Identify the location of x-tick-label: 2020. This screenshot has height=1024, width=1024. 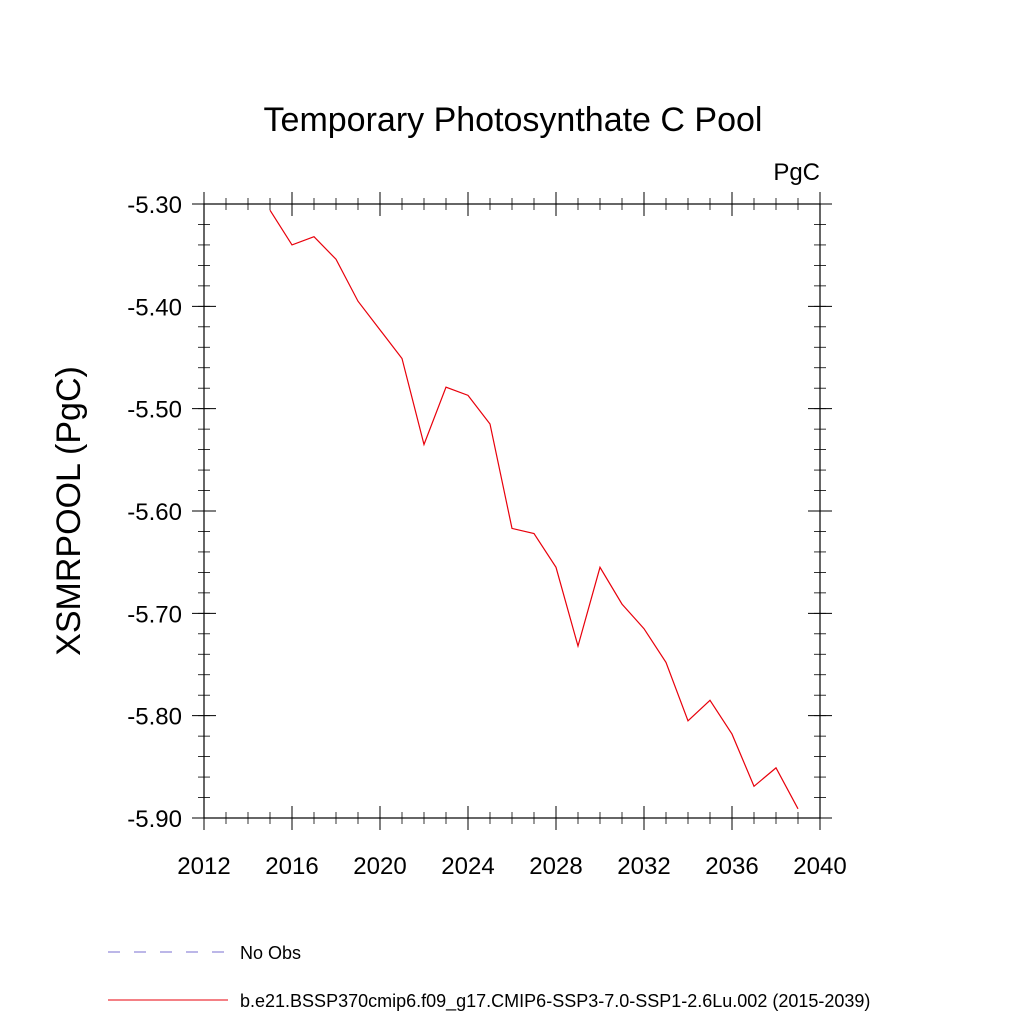
(379, 866).